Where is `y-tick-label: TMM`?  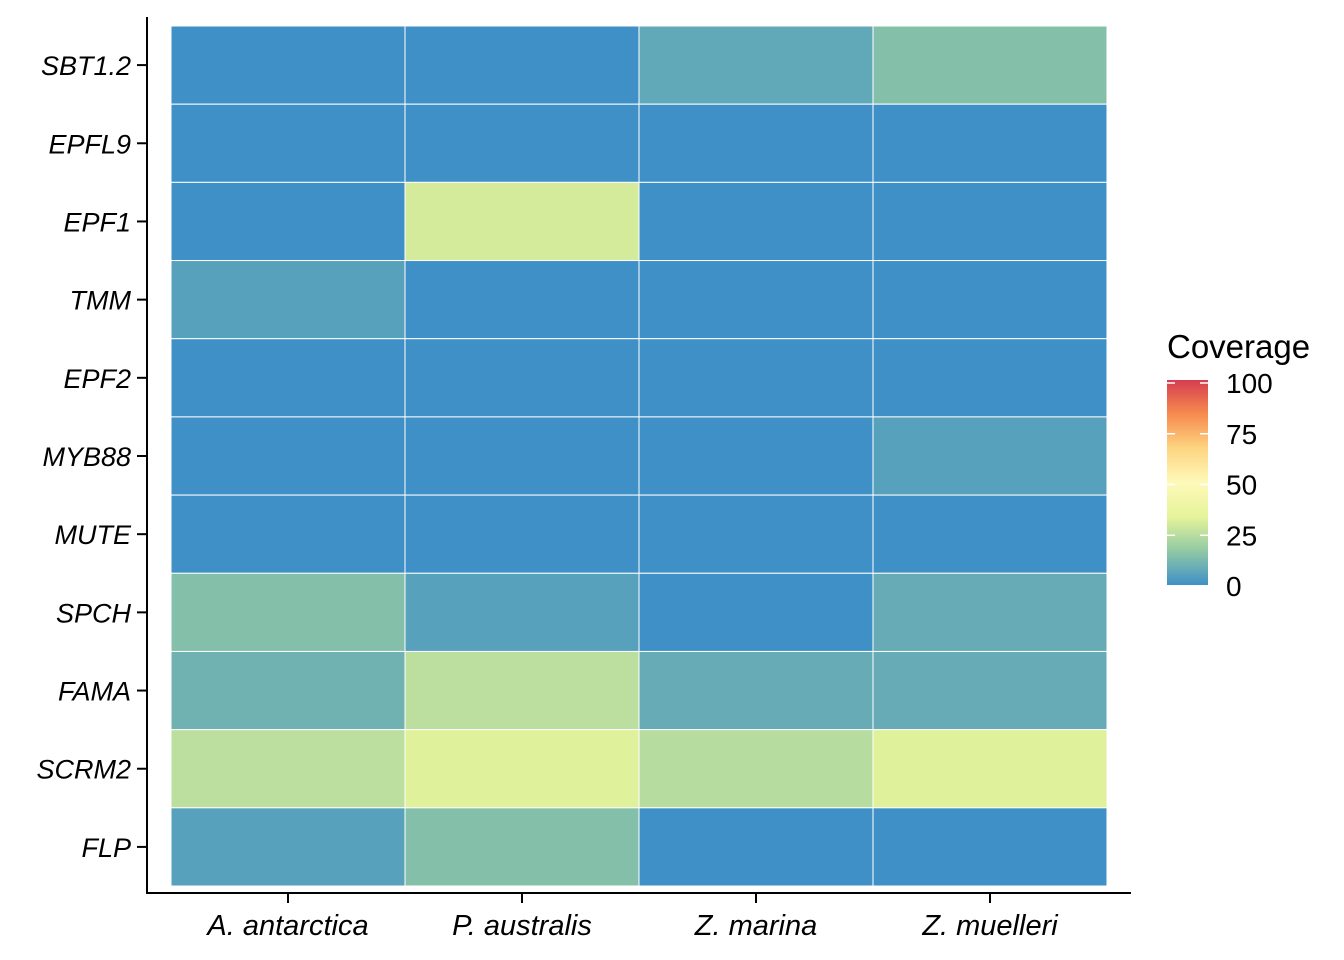
y-tick-label: TMM is located at coordinates (101, 301).